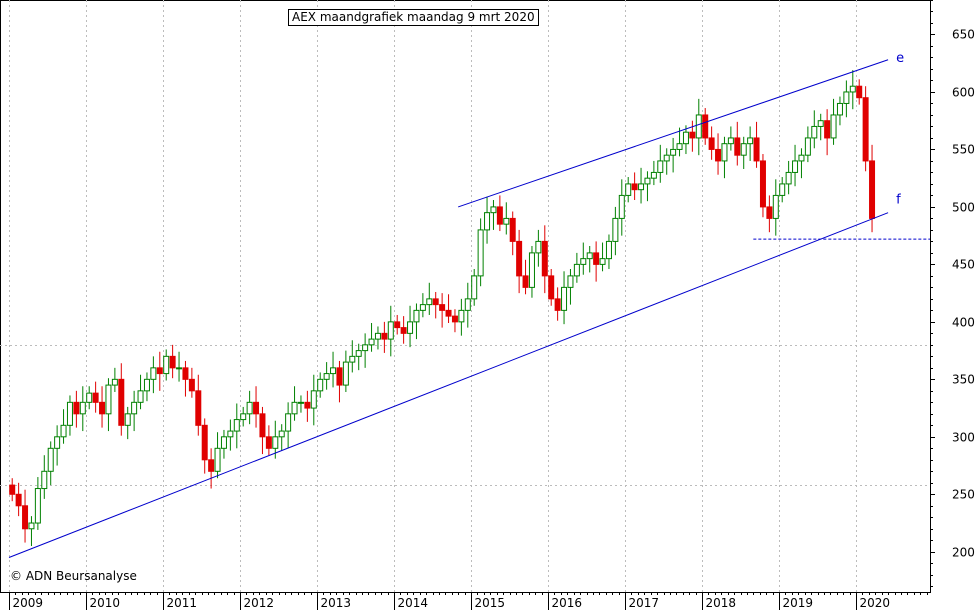 This screenshot has width=980, height=610. Describe the element at coordinates (182, 603) in the screenshot. I see `x-tick-label: 2011` at that location.